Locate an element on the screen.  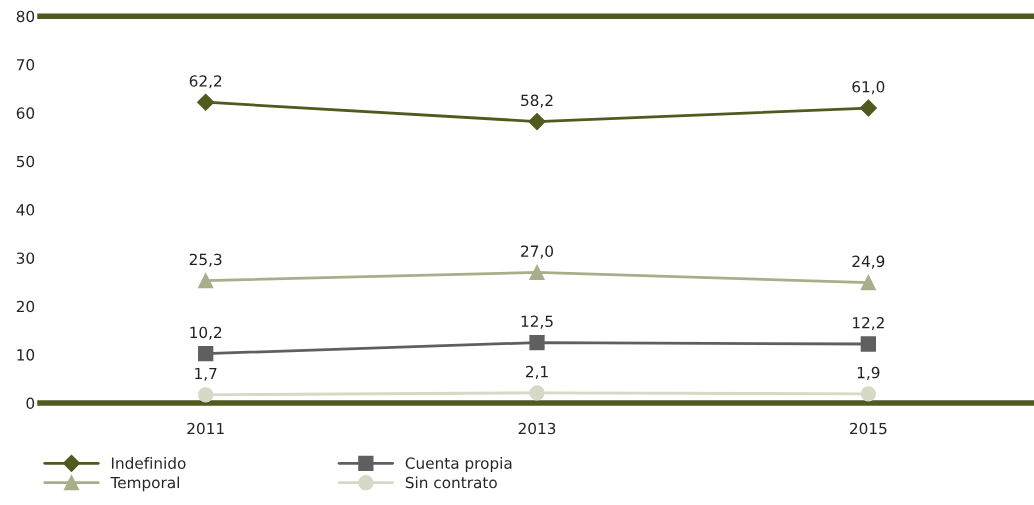
y-tick-label: 0 is located at coordinates (30, 403).